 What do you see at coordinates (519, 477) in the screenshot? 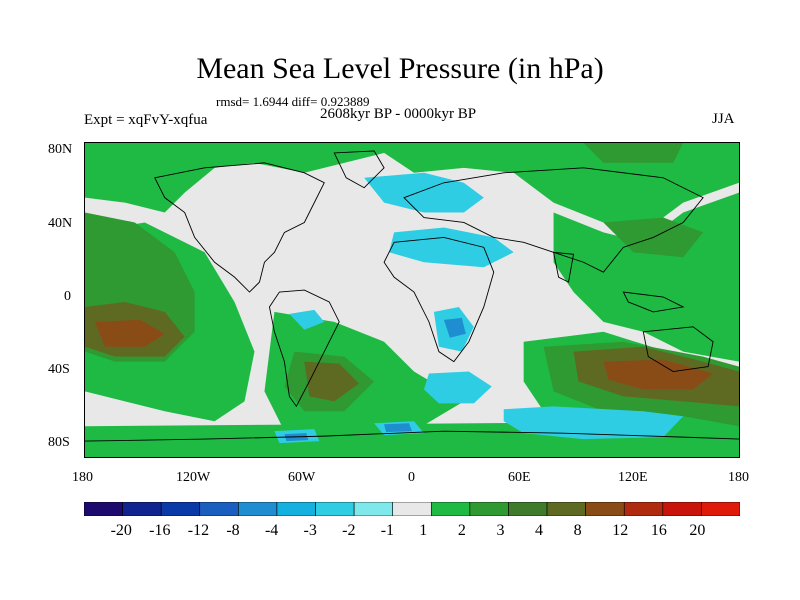
I see `lon-label-60e: 60E` at bounding box center [519, 477].